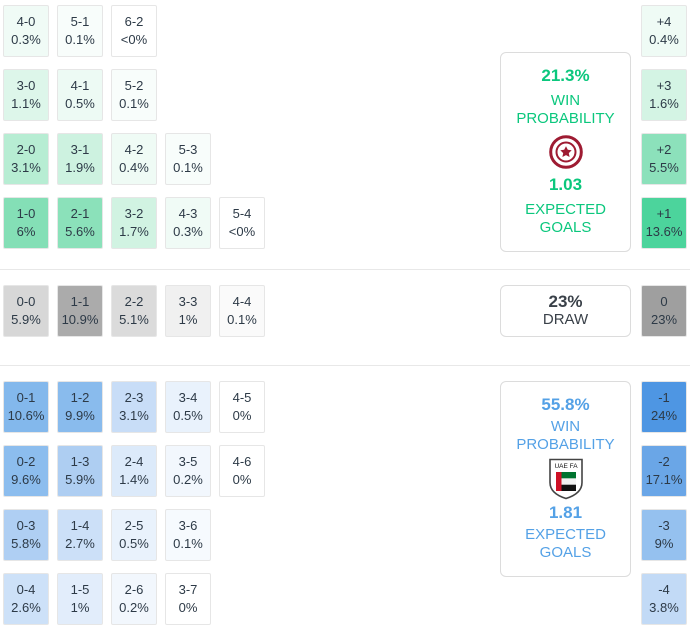  I want to click on score: 4-0, so click(26, 22).